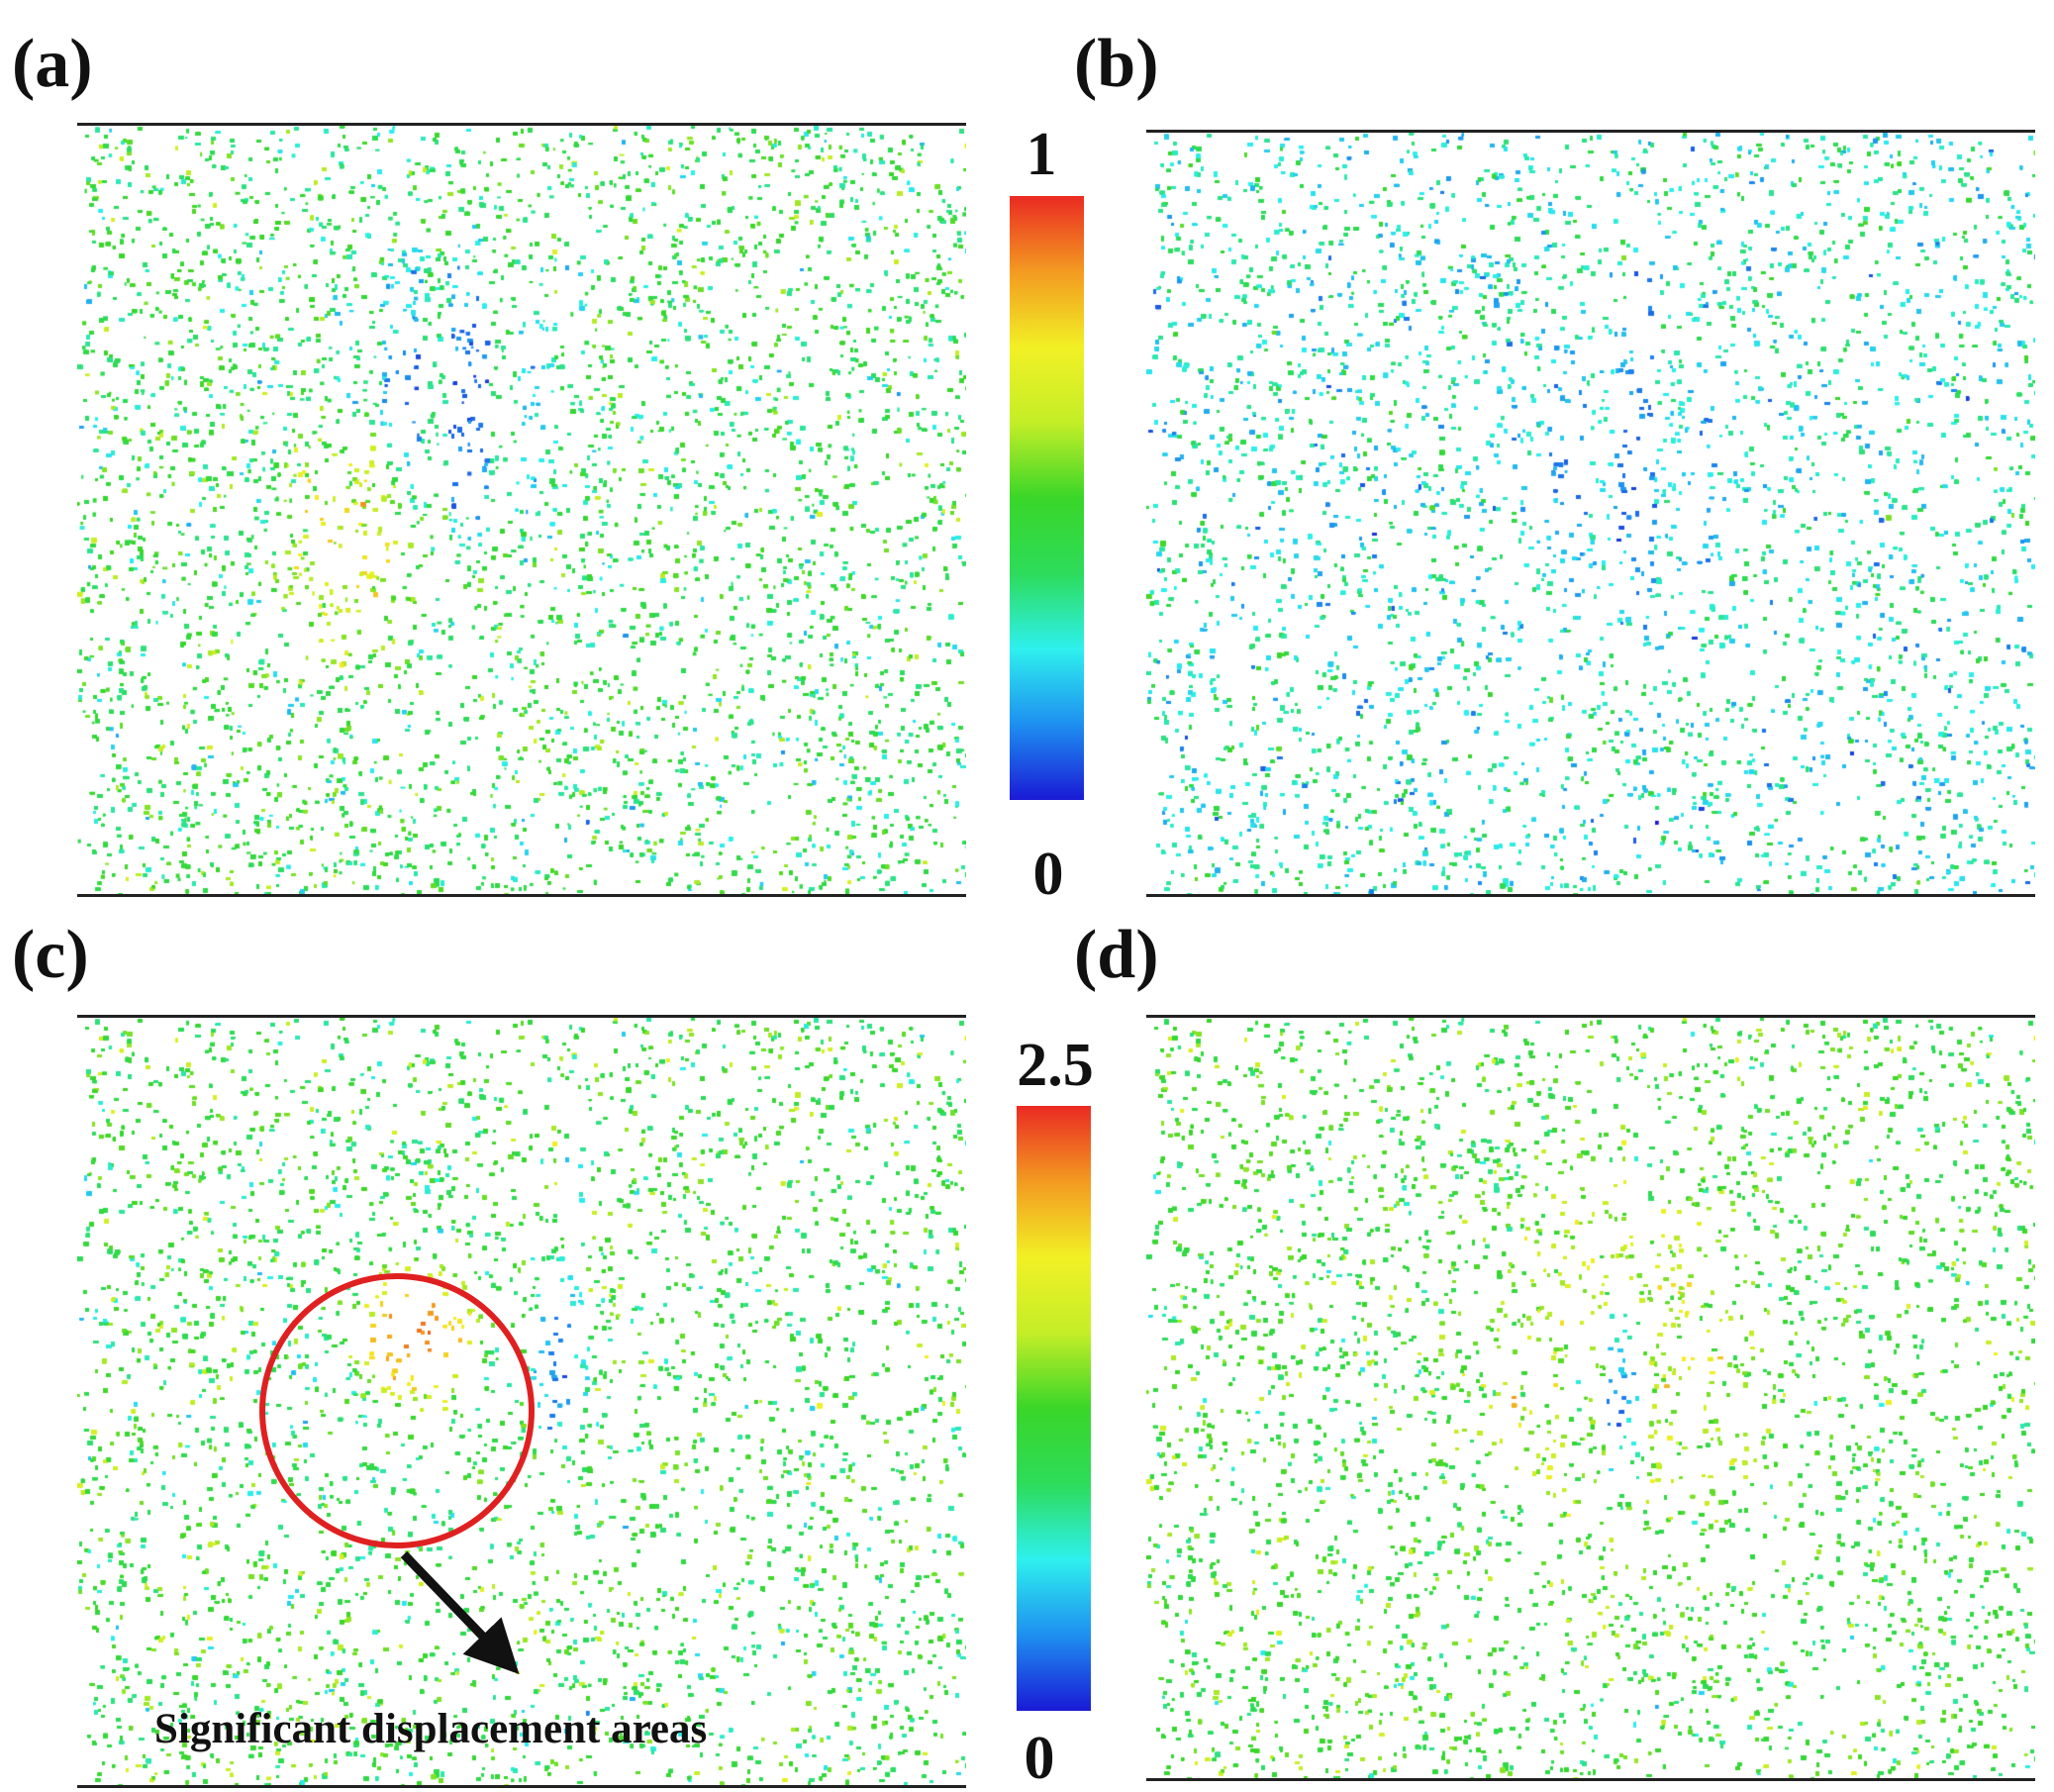 The width and height of the screenshot is (2054, 1792). What do you see at coordinates (52, 64) in the screenshot?
I see `panel-label-a: (a)` at bounding box center [52, 64].